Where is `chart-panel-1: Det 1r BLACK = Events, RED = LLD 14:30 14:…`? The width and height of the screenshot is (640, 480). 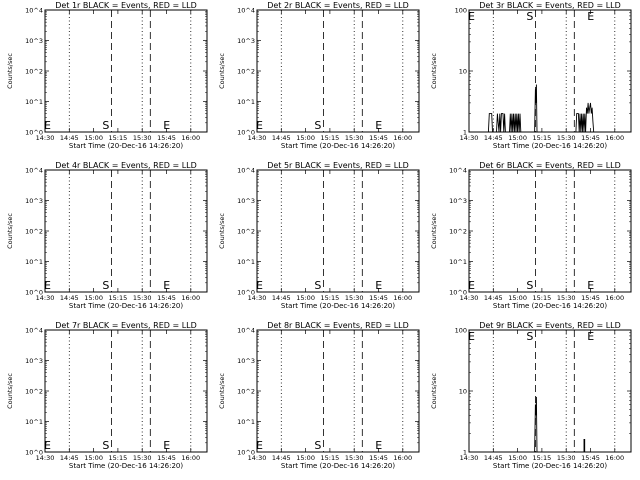 chart-panel-1: Det 1r BLACK = Events, RED = LLD 14:30 14:… is located at coordinates (107, 75).